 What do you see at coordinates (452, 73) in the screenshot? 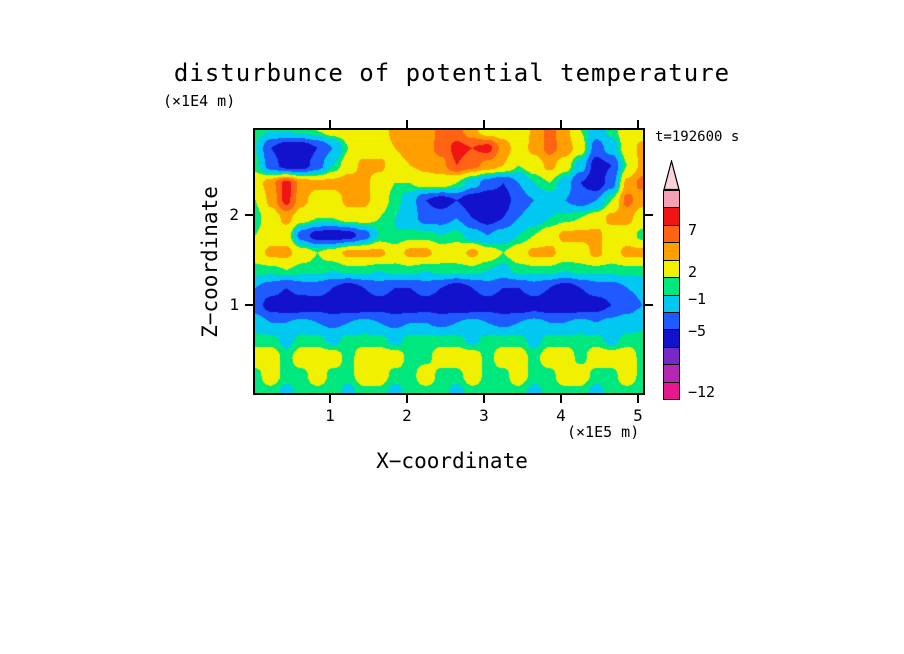
I see `chart-title: disturbunce of potential temperature` at bounding box center [452, 73].